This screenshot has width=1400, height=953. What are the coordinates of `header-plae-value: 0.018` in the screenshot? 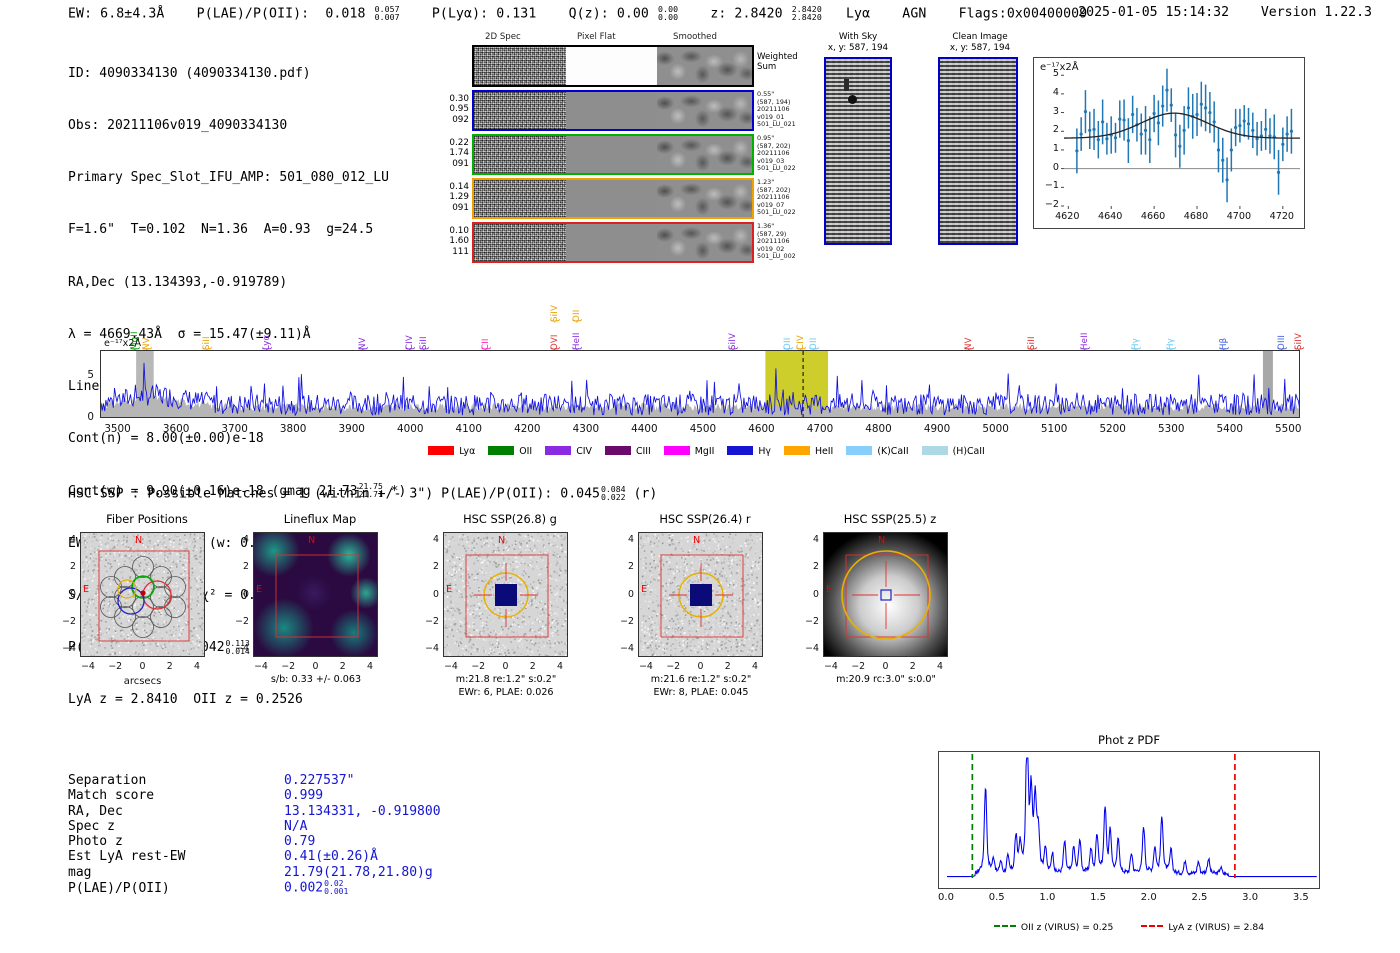 It's located at (345, 14).